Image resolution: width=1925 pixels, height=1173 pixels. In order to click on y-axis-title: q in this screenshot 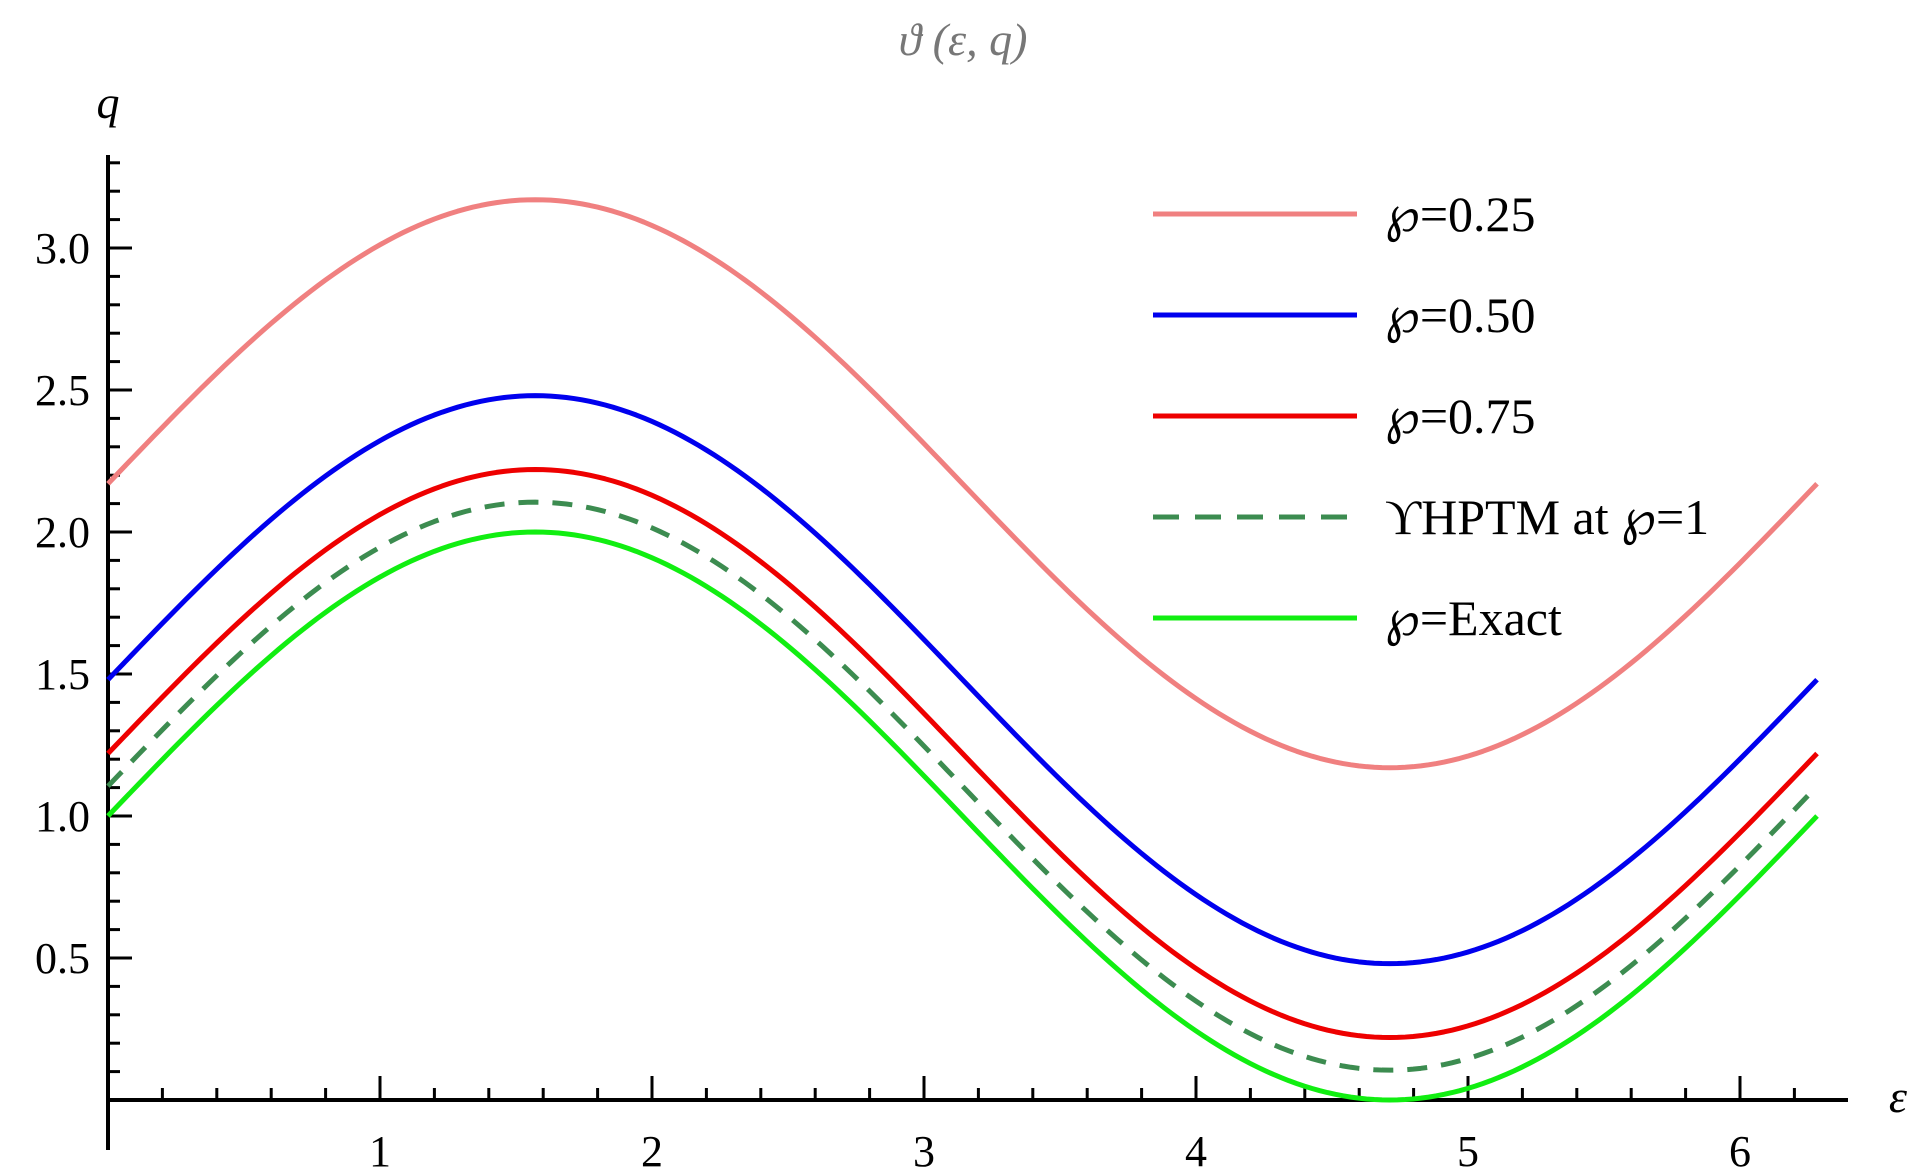, I will do `click(108, 102)`.